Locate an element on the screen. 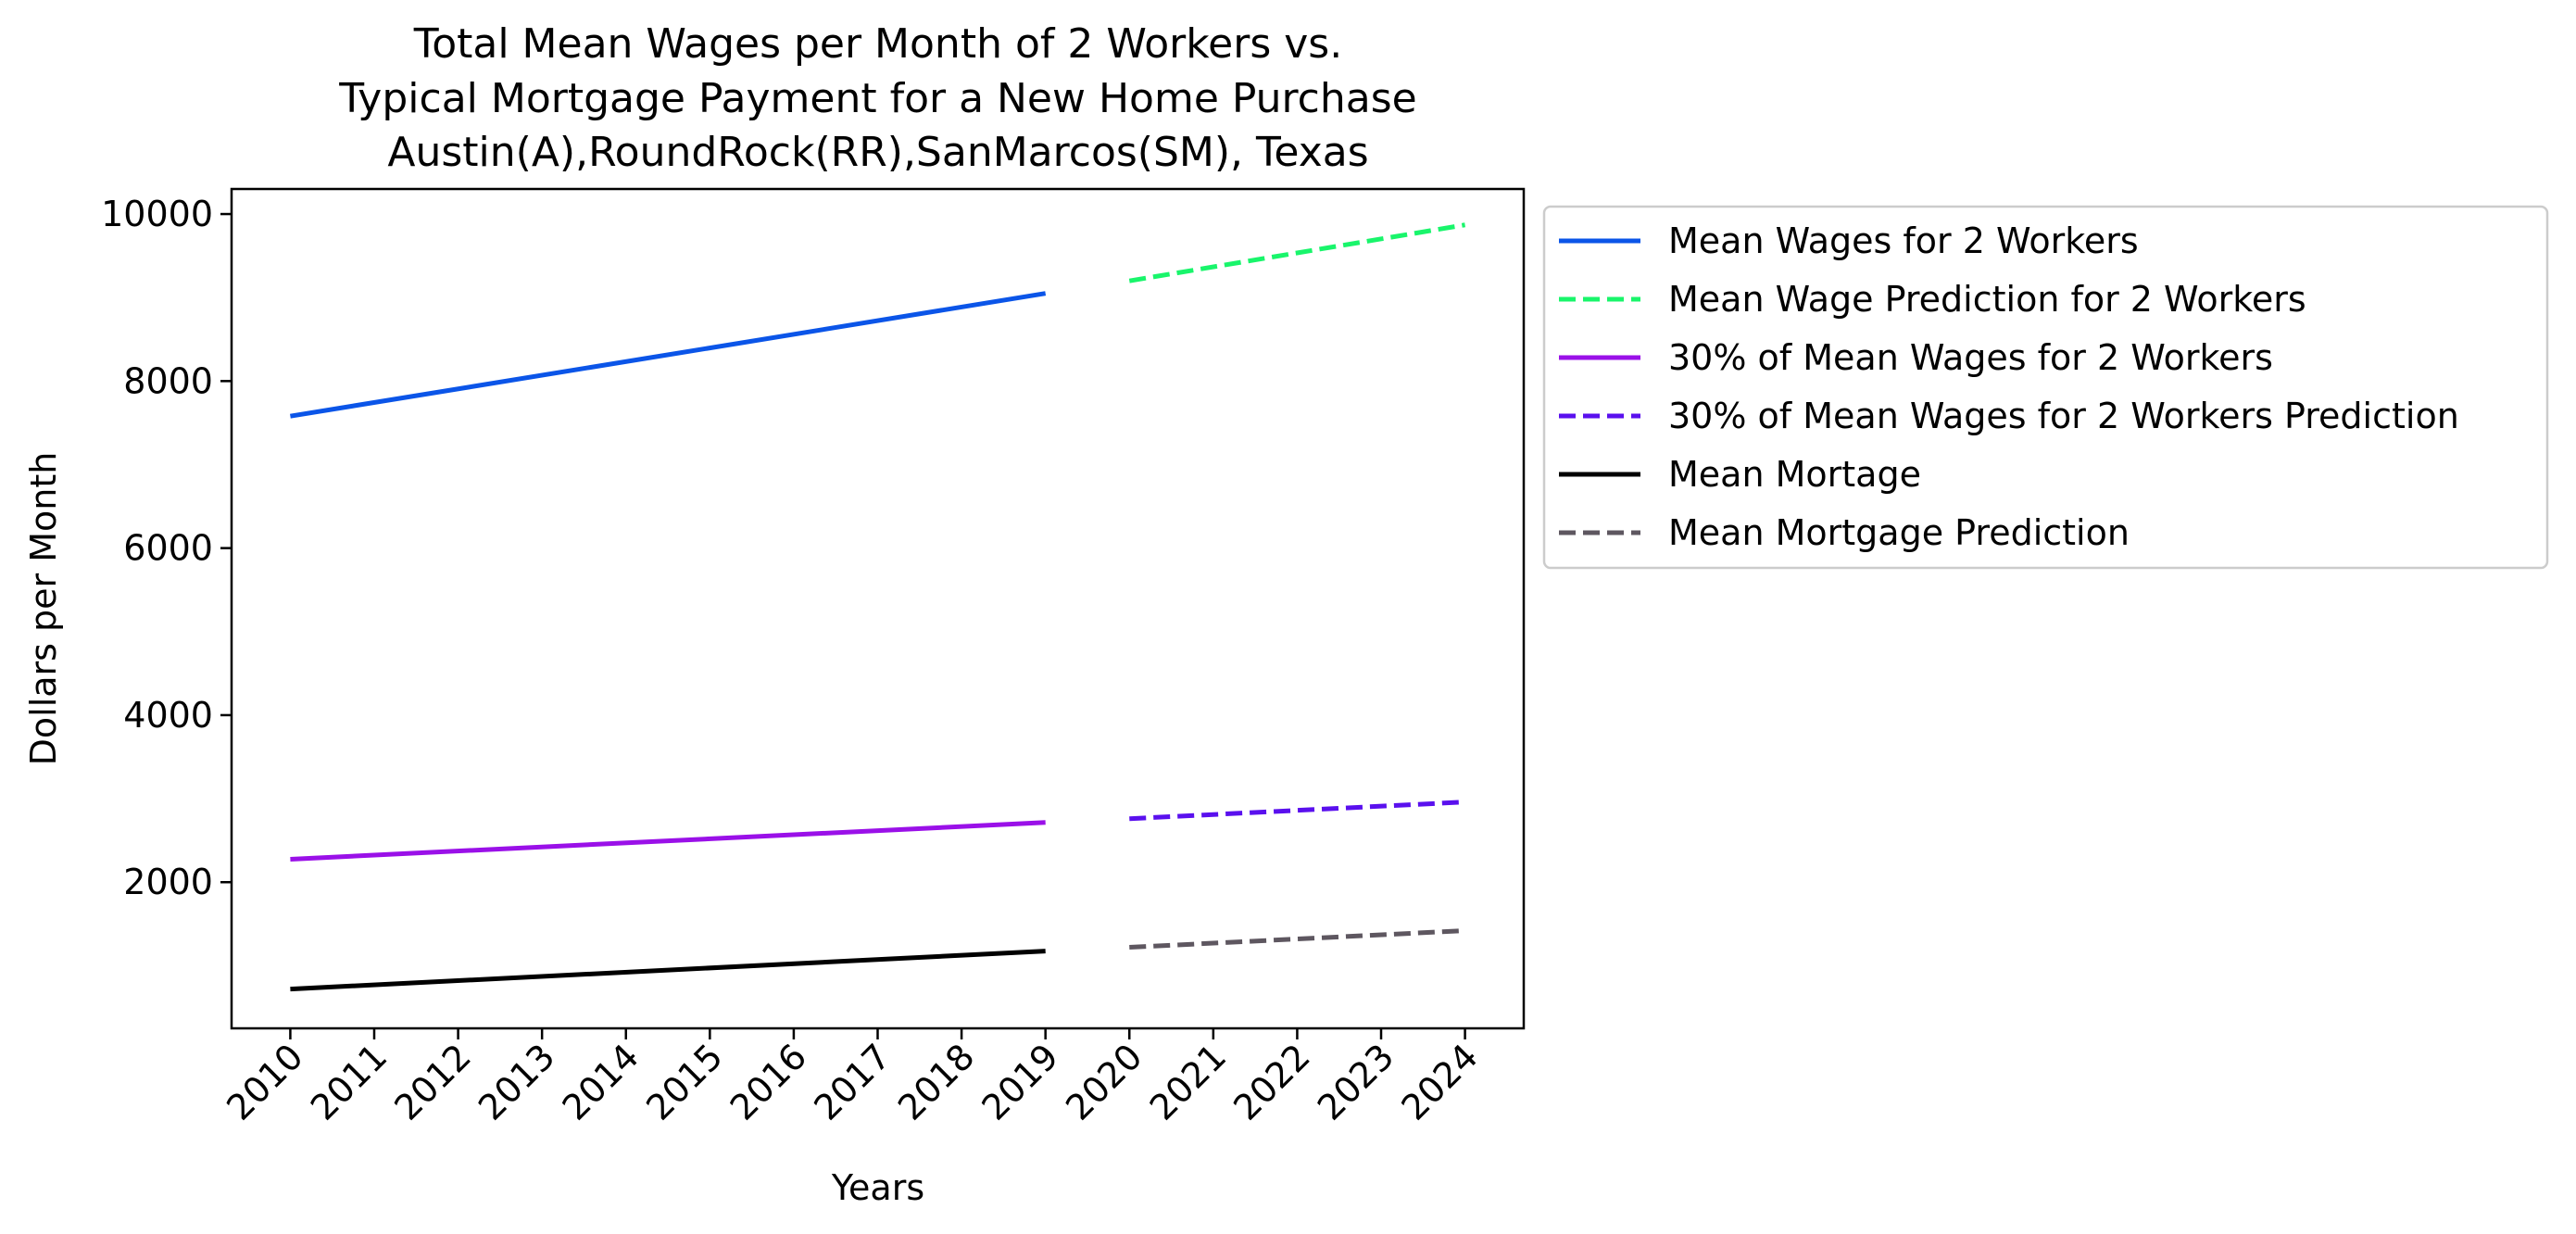 This screenshot has width=2576, height=1234. y-tick-label: 6000 is located at coordinates (168, 548).